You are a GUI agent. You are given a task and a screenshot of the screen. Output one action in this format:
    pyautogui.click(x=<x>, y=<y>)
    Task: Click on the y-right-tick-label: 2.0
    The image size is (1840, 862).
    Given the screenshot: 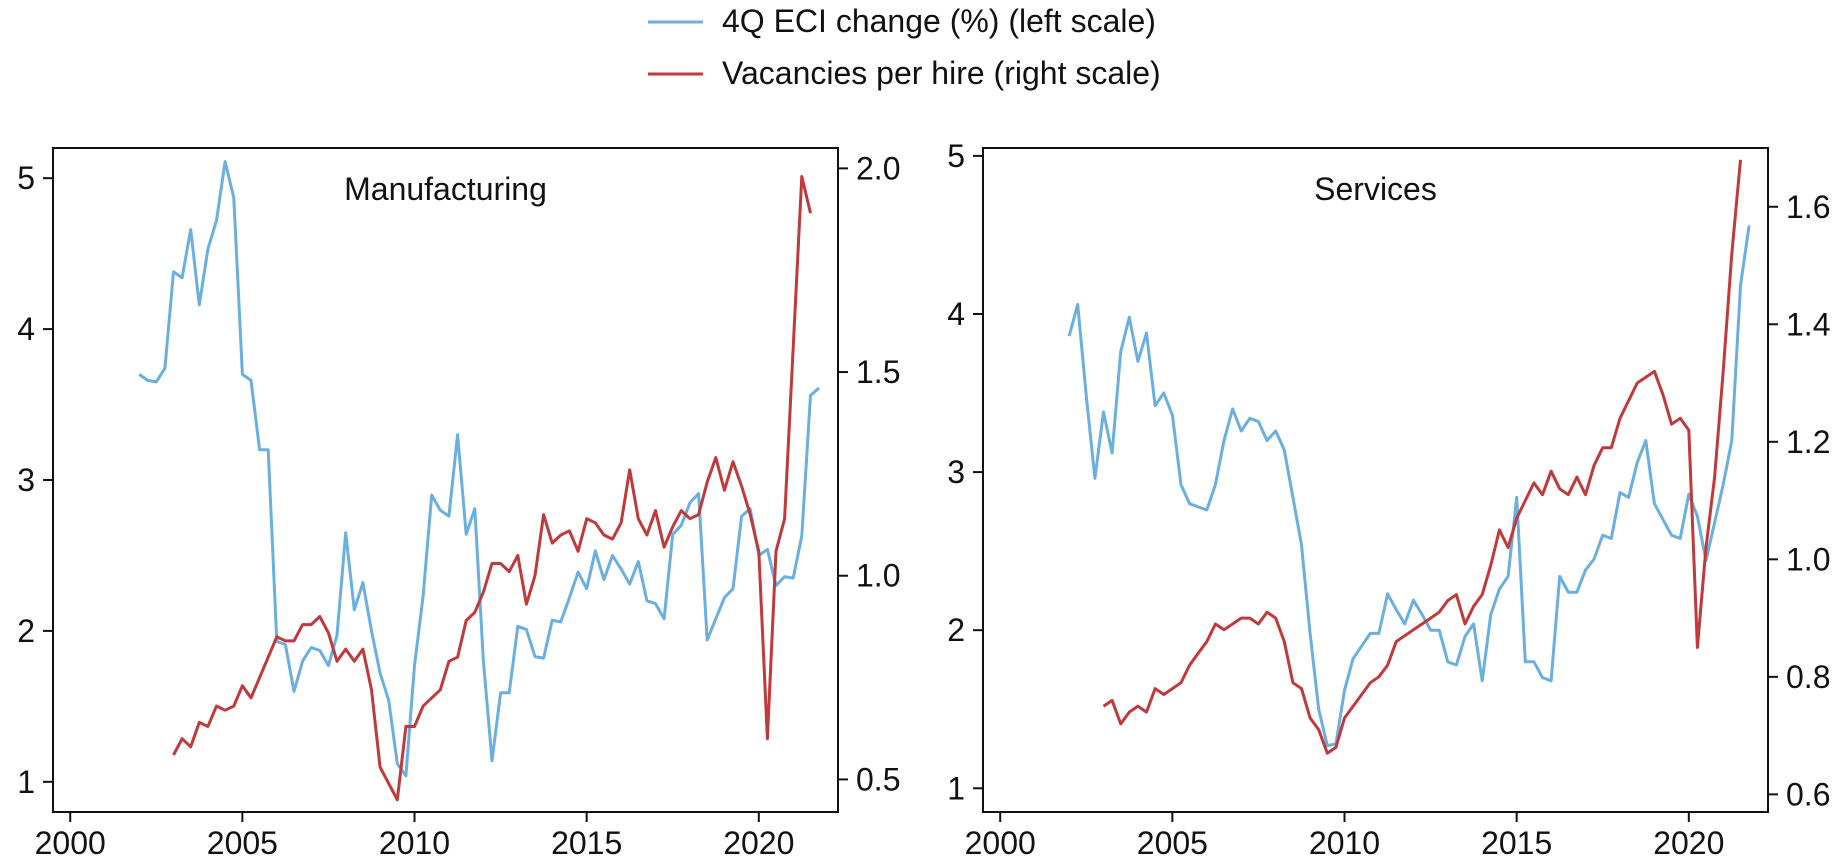 What is the action you would take?
    pyautogui.click(x=878, y=168)
    